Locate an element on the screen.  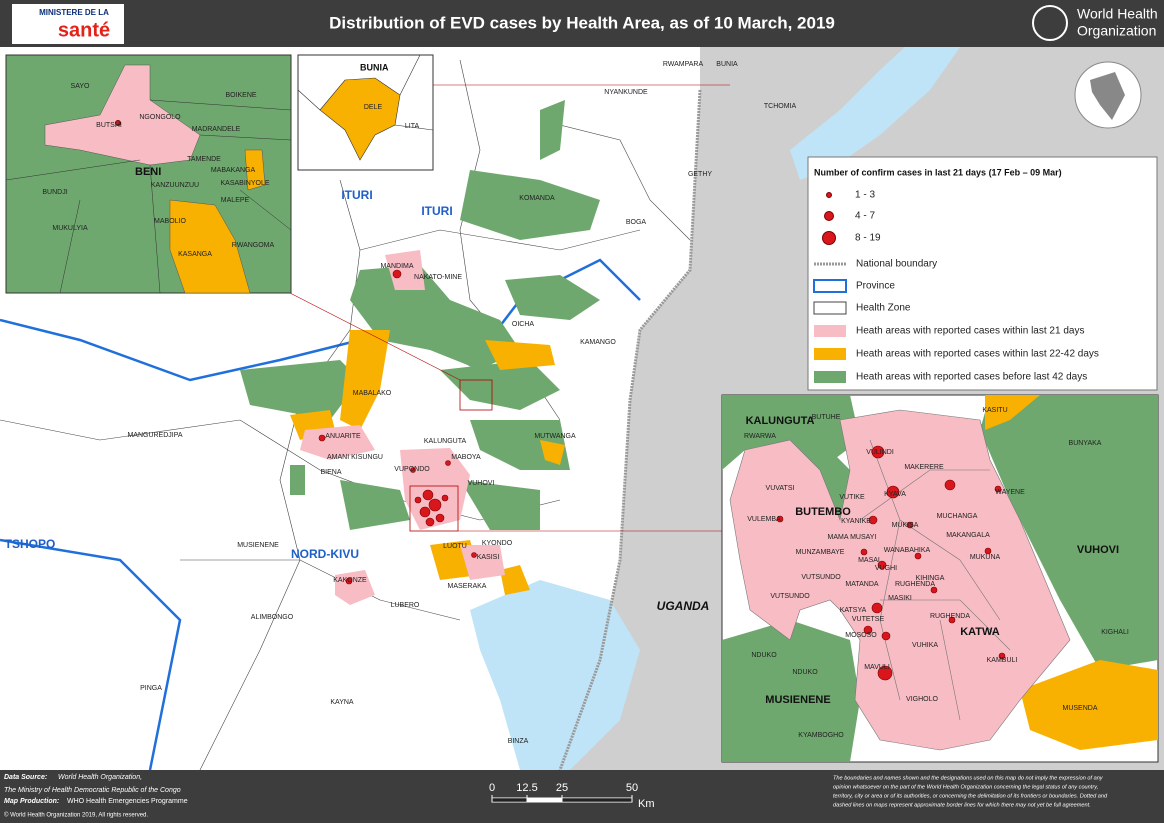
place-label: LUBERO is located at coordinates (405, 605).